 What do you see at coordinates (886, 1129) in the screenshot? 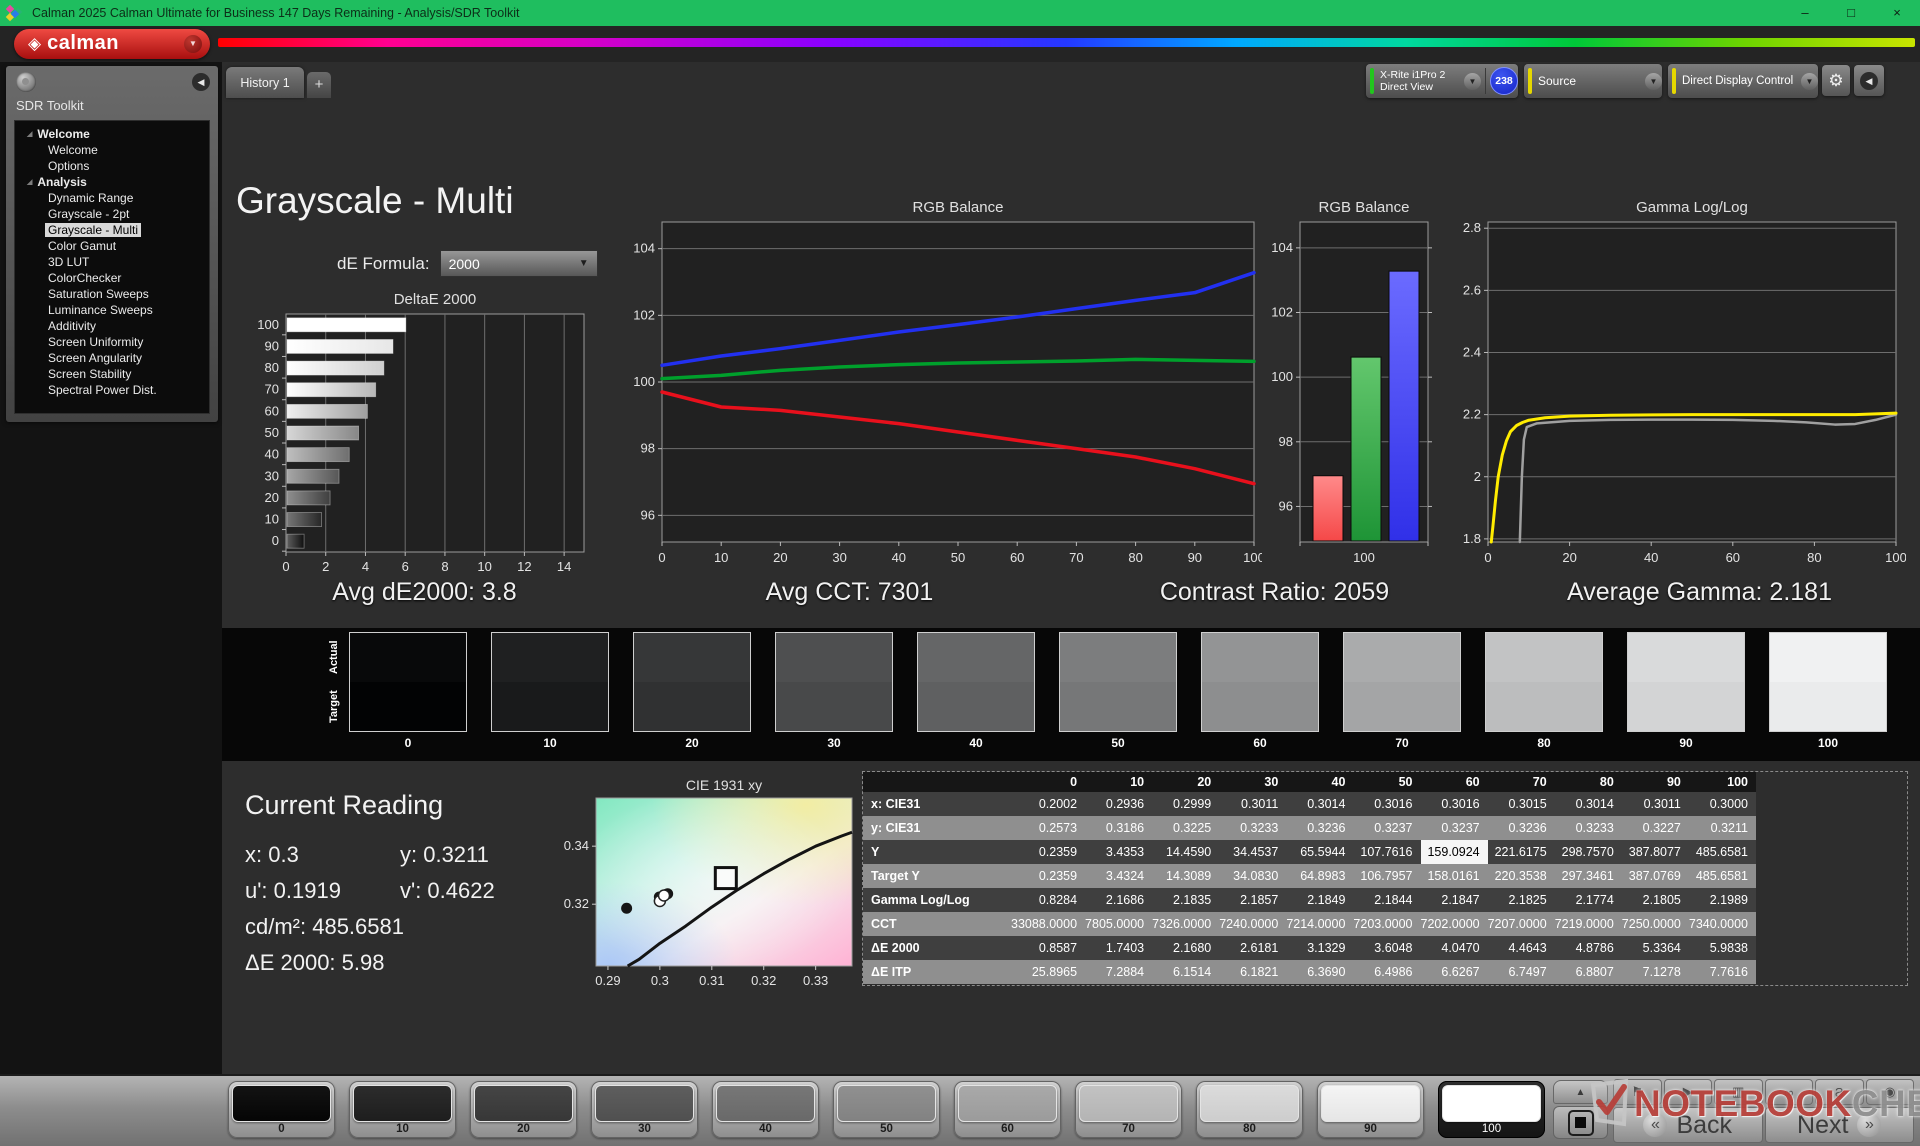
I see `patch-label: 50` at bounding box center [886, 1129].